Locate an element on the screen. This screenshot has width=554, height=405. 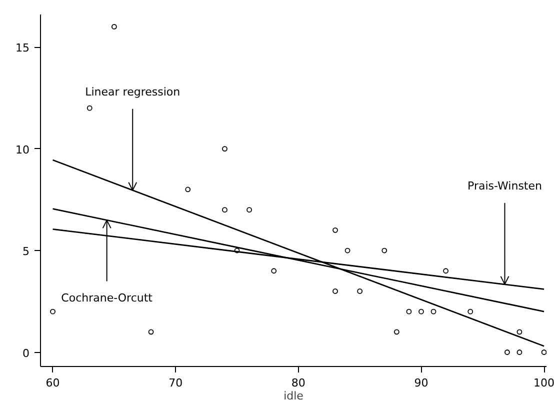
x-tick-label: 60 is located at coordinates (53, 383).